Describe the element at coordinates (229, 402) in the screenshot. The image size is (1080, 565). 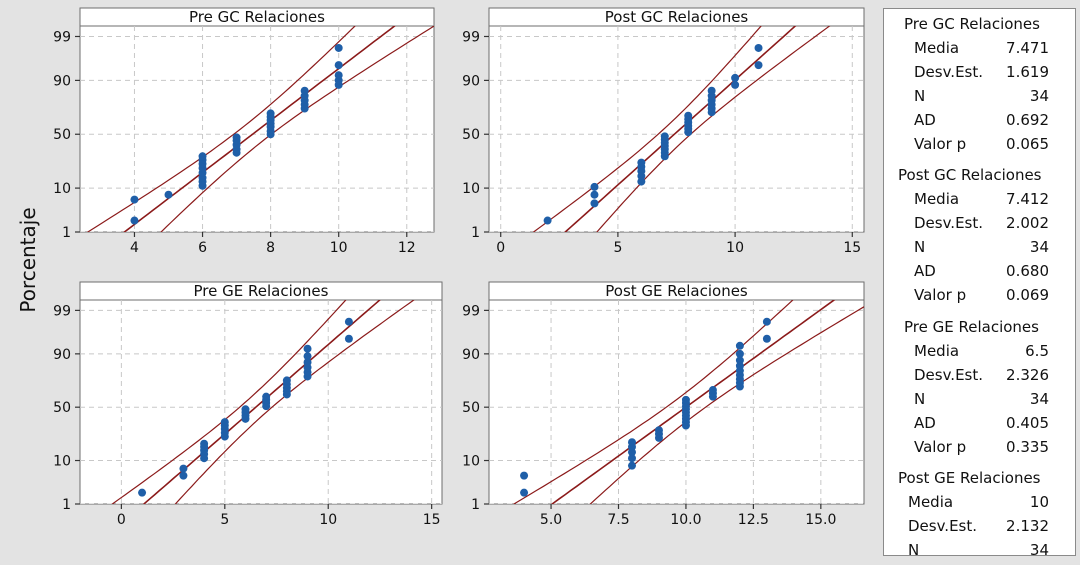
I see `confidence-band-lower` at that location.